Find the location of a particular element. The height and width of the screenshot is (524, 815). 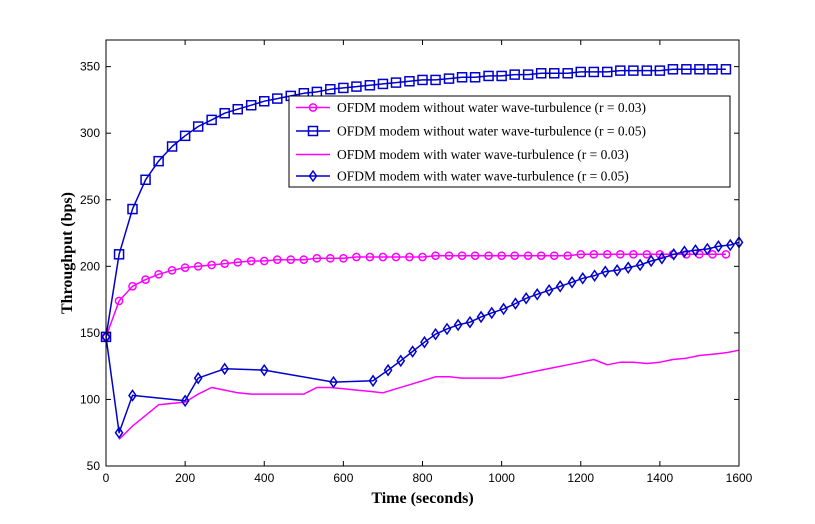

y-tick-label: 200 is located at coordinates (90, 266).